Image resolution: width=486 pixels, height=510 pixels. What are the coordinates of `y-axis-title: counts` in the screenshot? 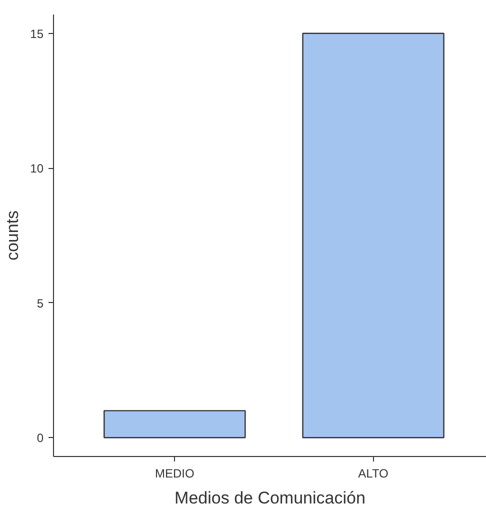 It's located at (12, 235).